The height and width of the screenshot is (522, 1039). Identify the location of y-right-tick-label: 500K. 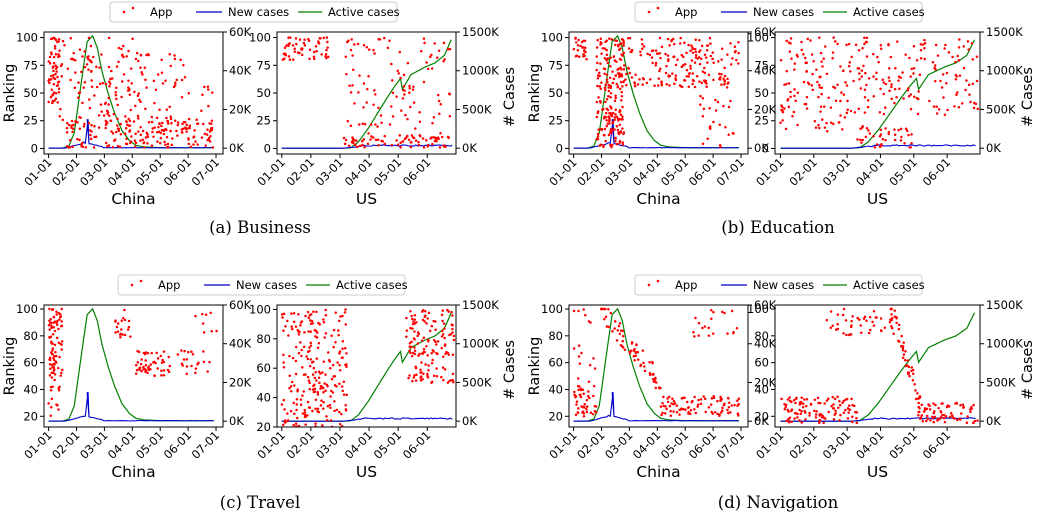
(1001, 382).